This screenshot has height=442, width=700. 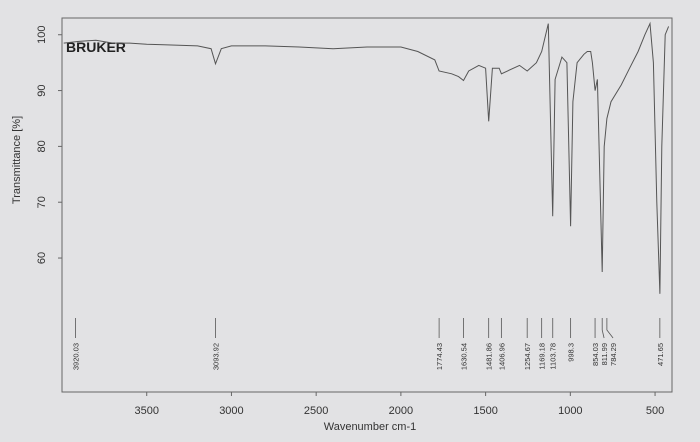 I want to click on x-tick-label: 3000, so click(x=231, y=411).